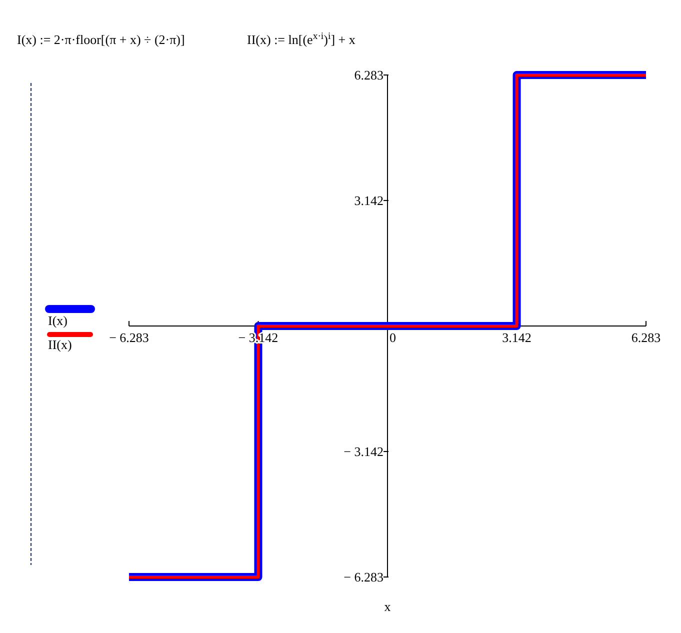 The height and width of the screenshot is (633, 681). I want to click on text: I(x) := 2·π·floor[(π + x) ÷ (2·π)], so click(101, 39).